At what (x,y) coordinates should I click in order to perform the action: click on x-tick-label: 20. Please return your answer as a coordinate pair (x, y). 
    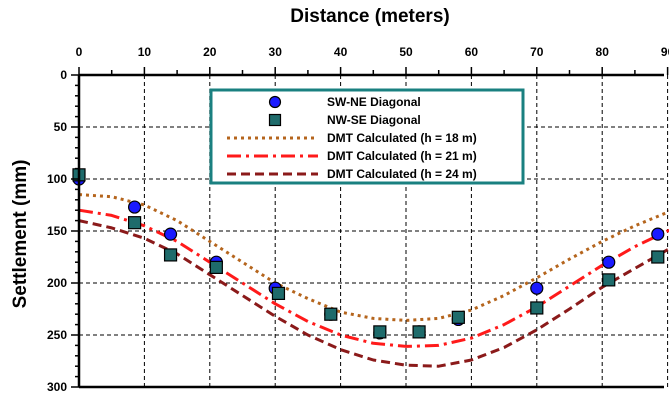
    Looking at the image, I should click on (210, 52).